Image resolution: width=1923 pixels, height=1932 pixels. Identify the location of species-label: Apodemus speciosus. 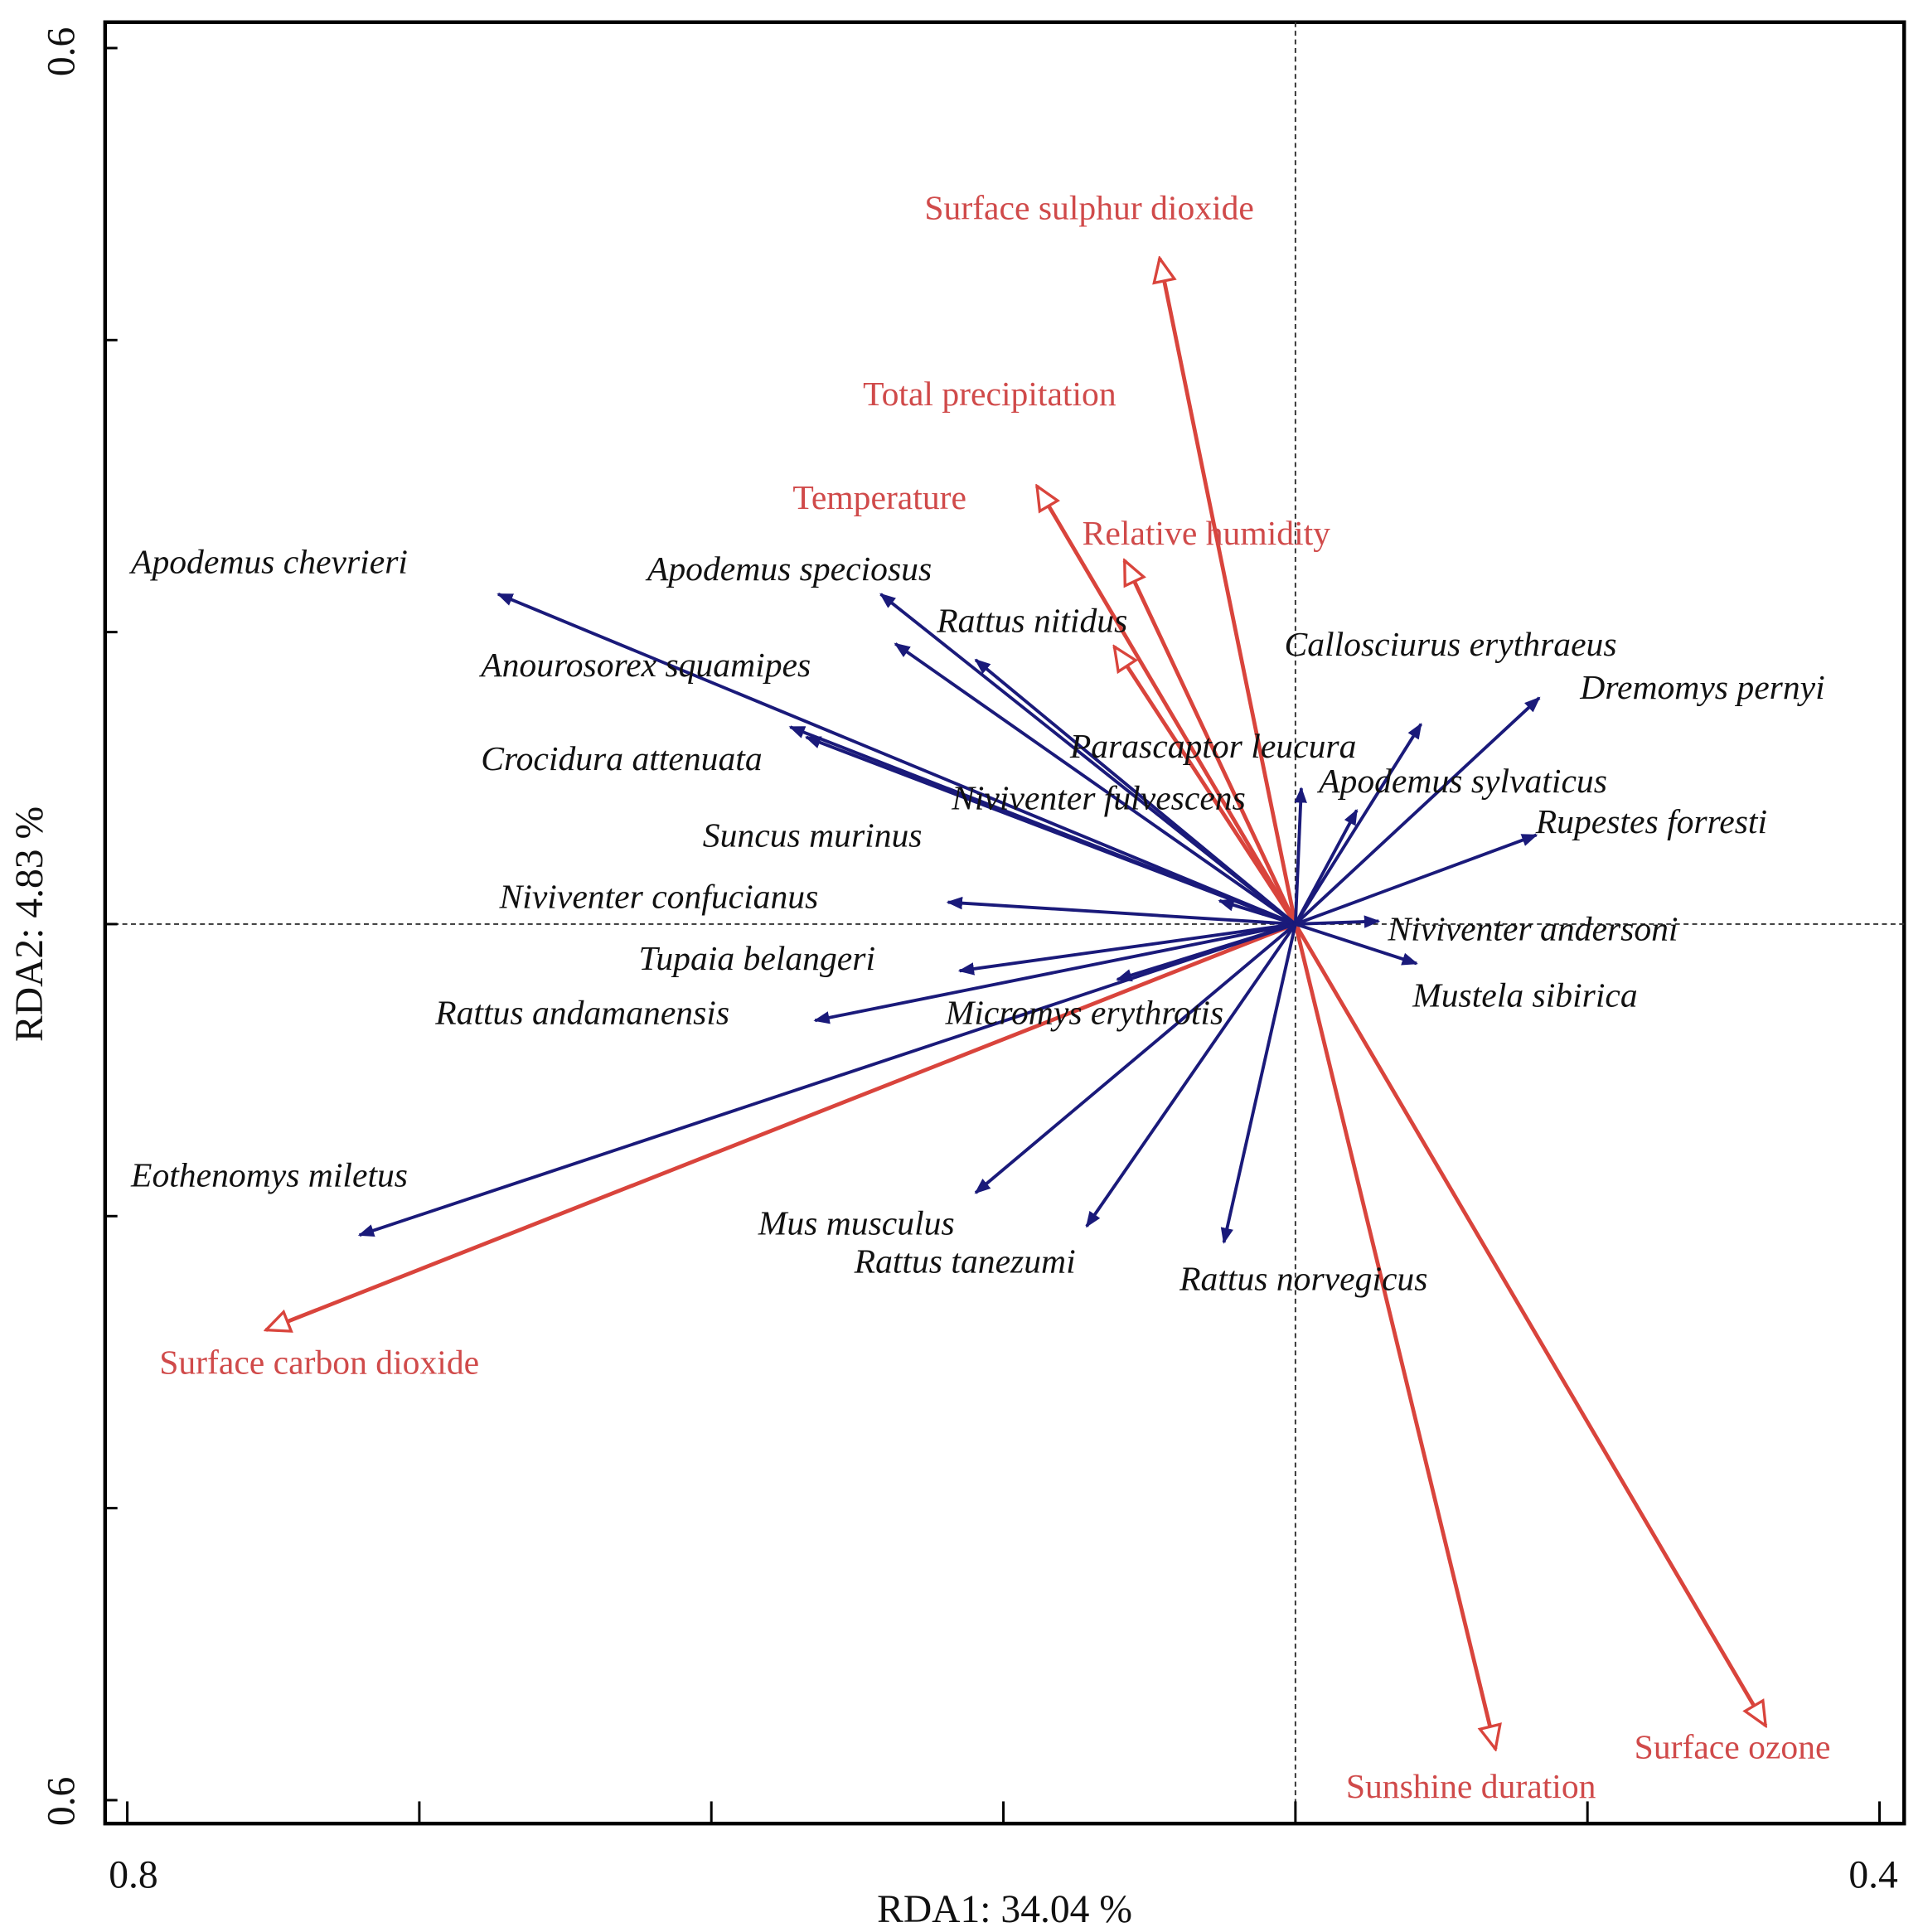
(788, 569).